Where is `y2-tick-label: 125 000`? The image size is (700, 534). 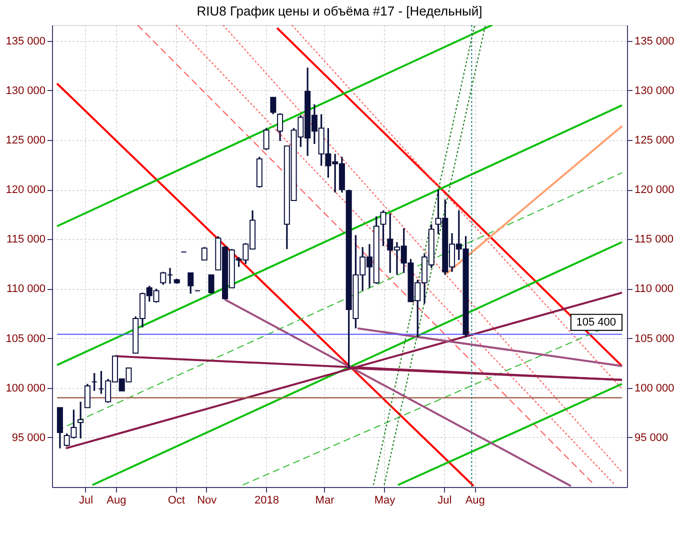 y2-tick-label: 125 000 is located at coordinates (654, 140).